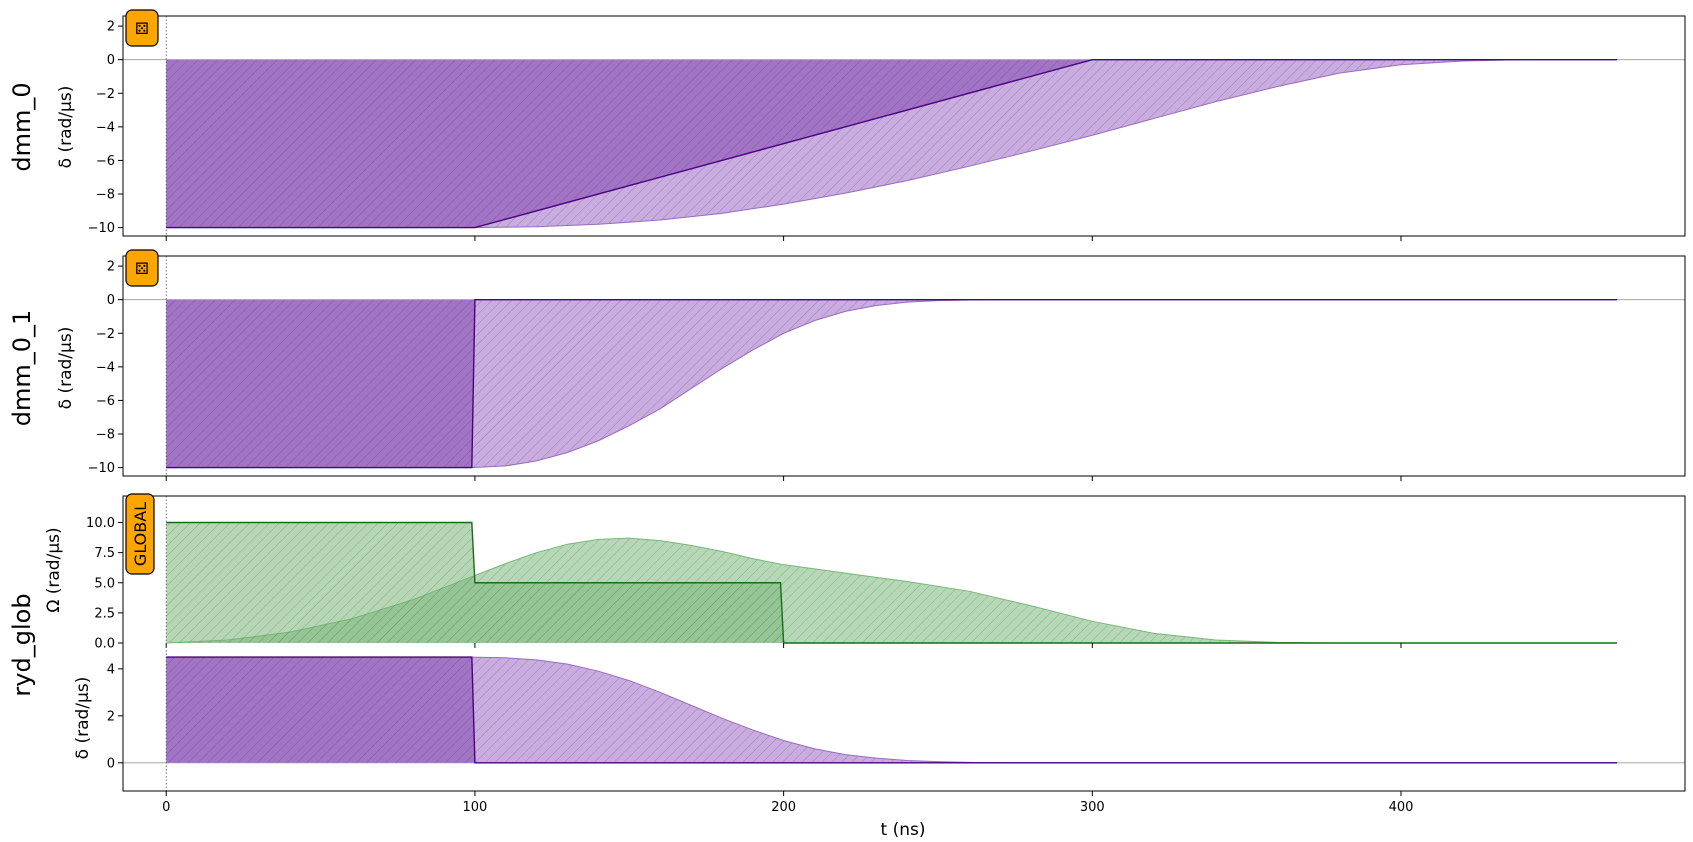  I want to click on xlabel: t (ns), so click(903, 830).